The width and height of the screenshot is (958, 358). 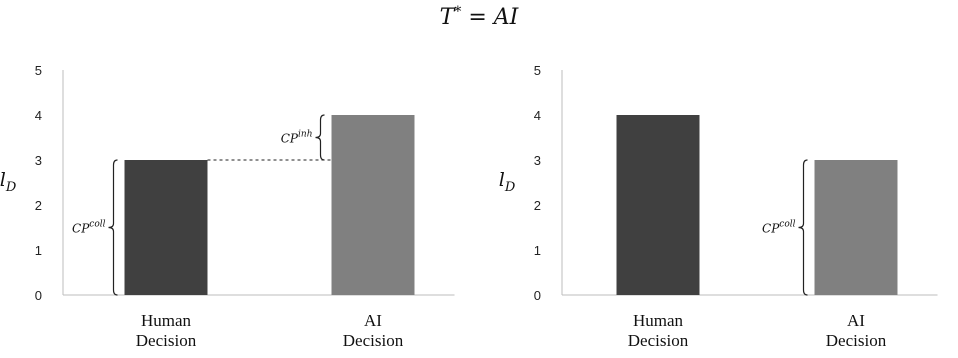 I want to click on title-rest: = AI, so click(x=490, y=17).